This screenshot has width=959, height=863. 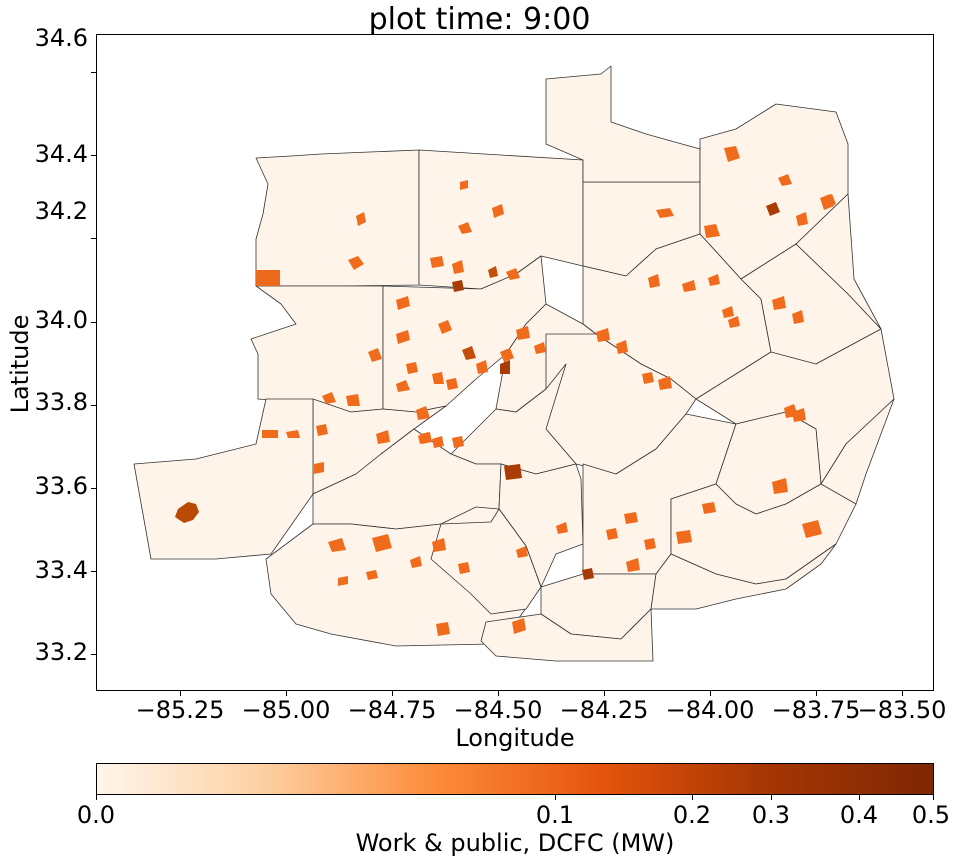 What do you see at coordinates (555, 815) in the screenshot?
I see `colorbar-tick-label: 0.1` at bounding box center [555, 815].